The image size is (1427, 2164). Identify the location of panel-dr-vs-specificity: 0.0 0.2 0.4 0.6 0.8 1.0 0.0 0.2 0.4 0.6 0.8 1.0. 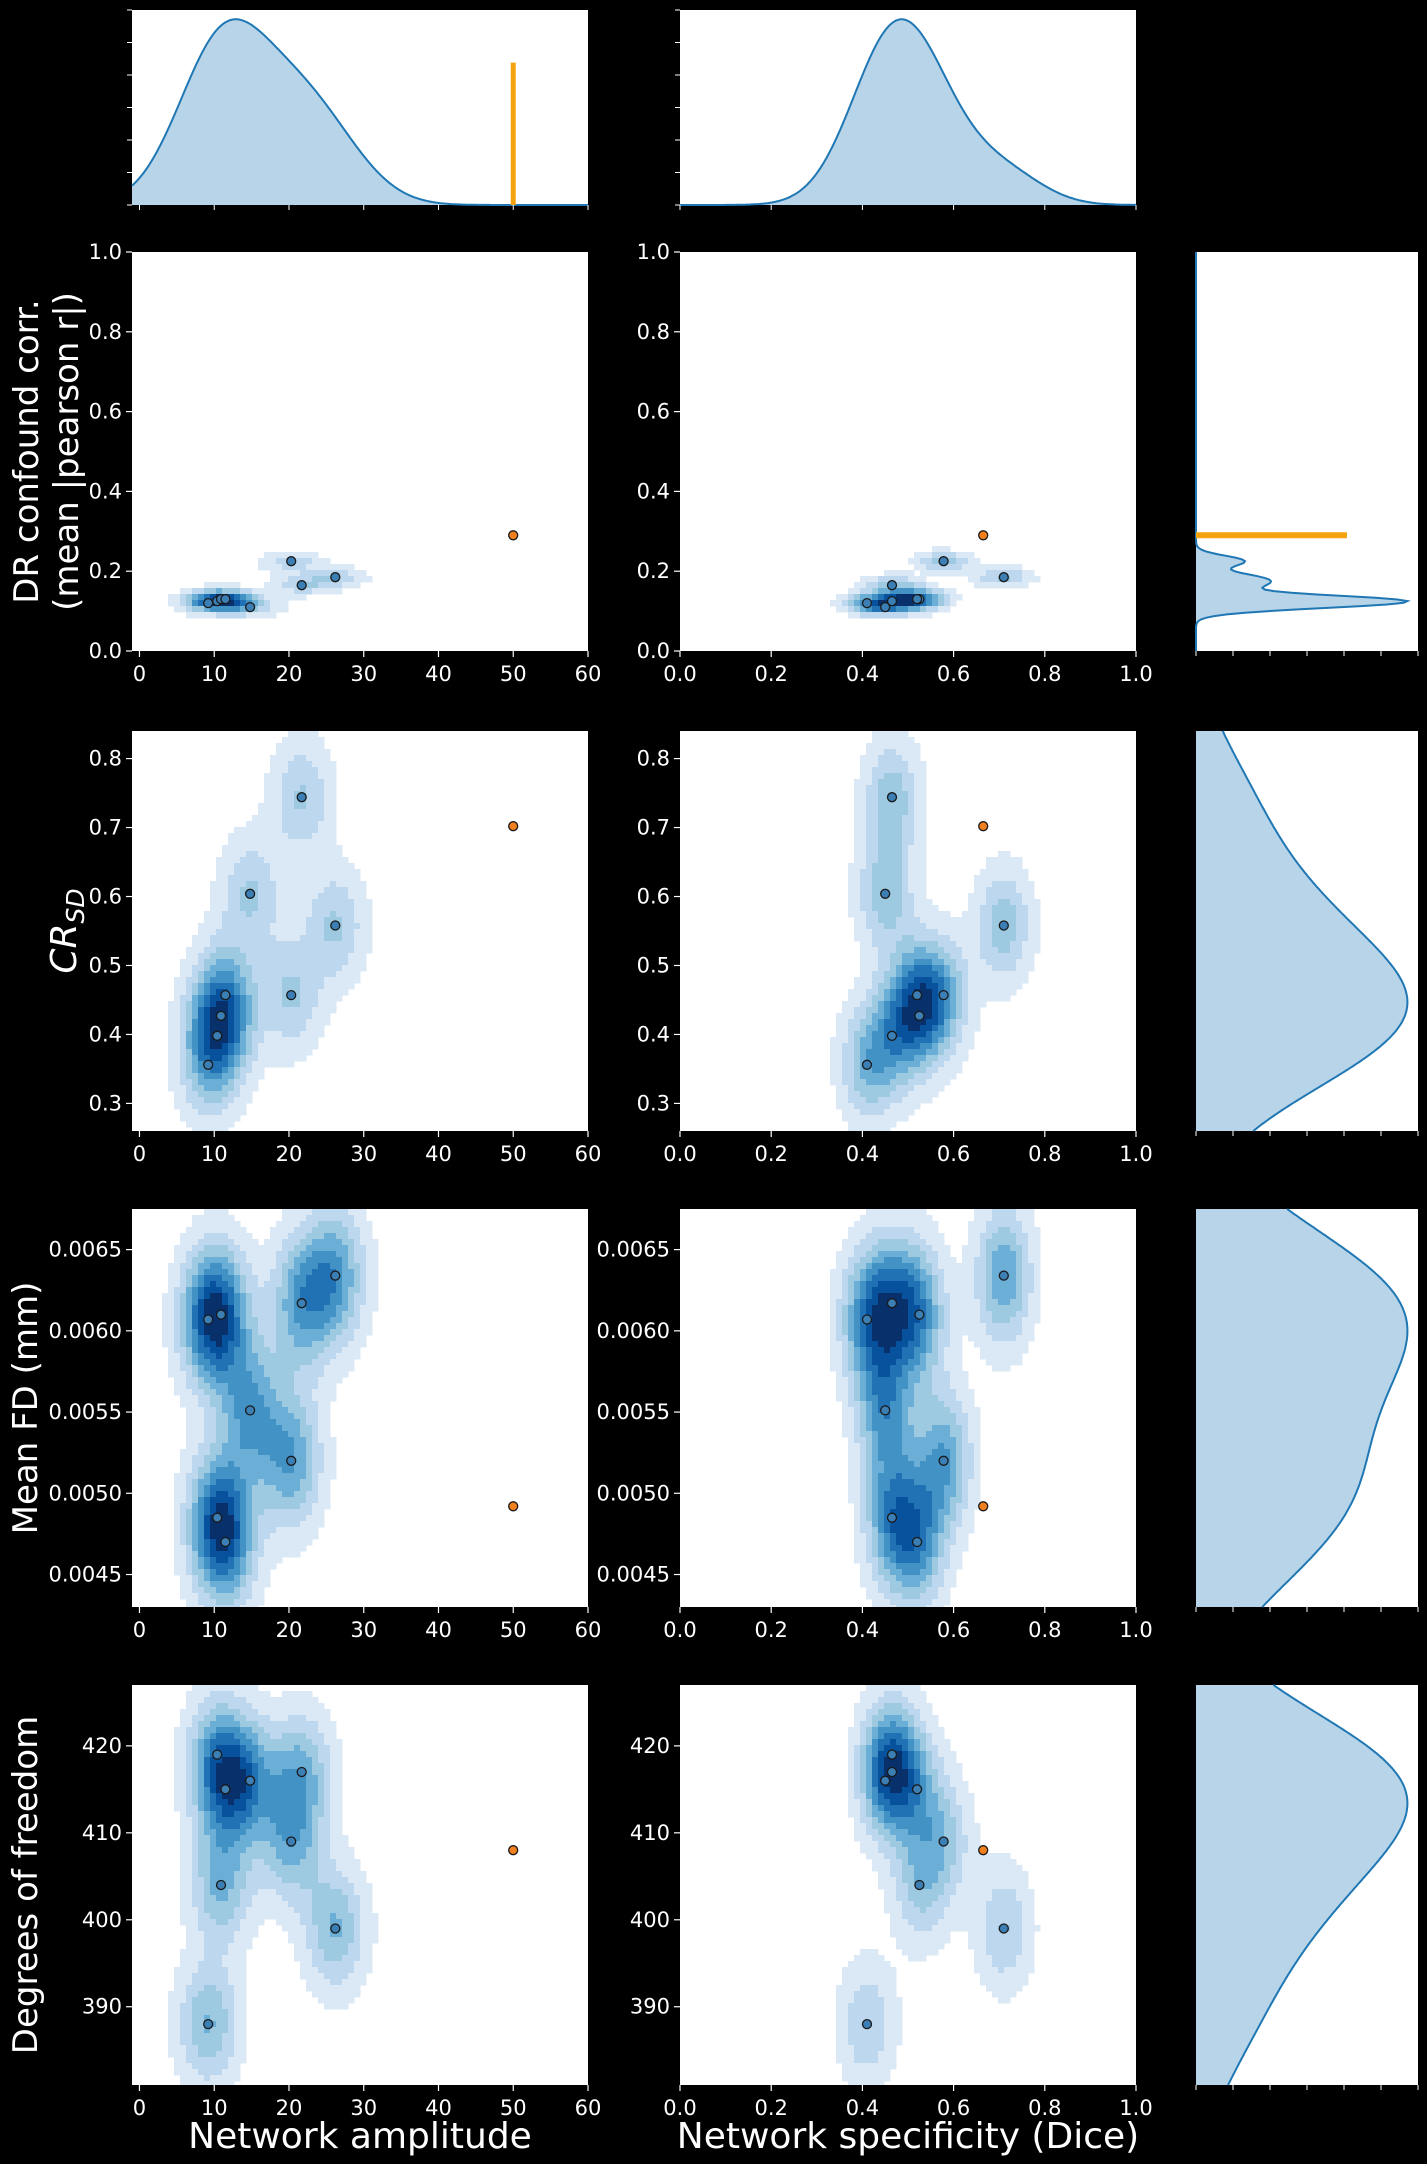
(895, 463).